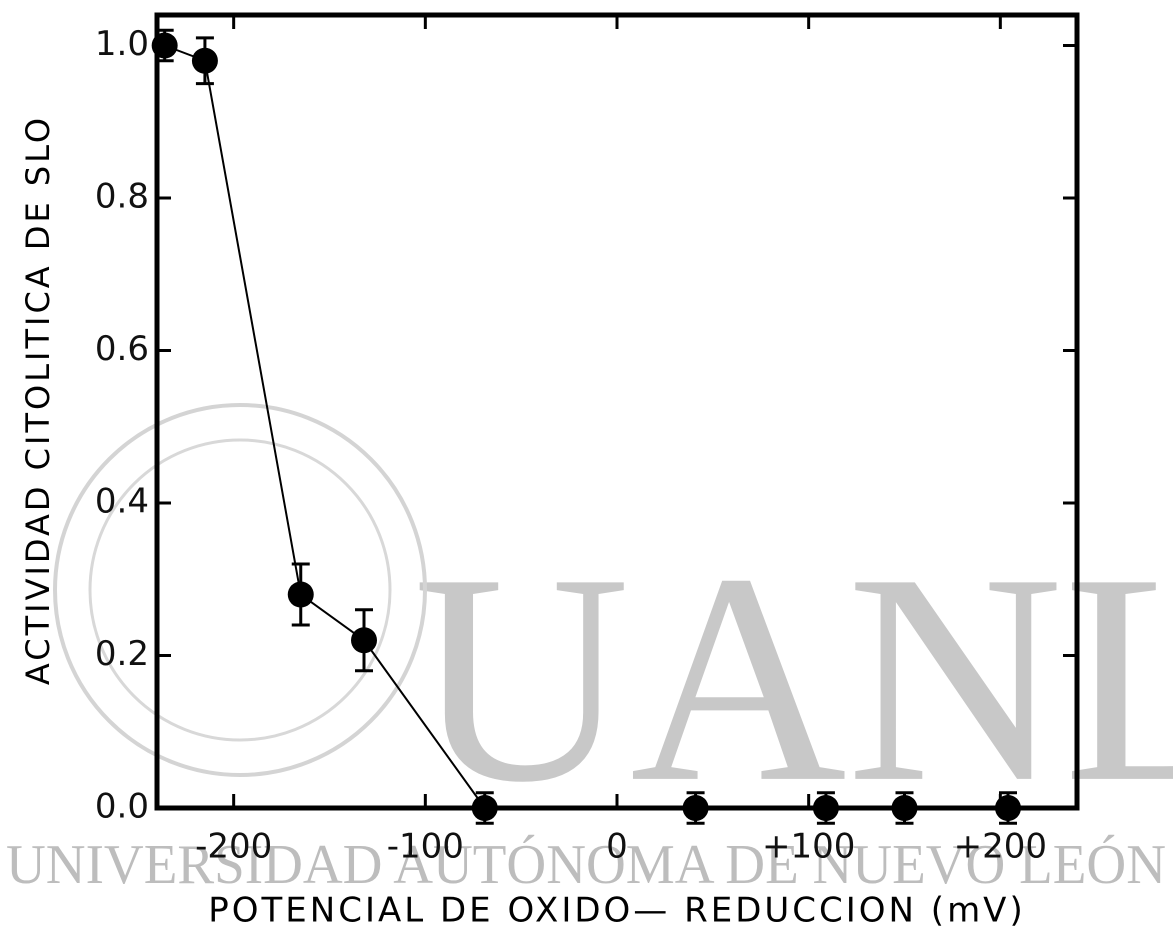  Describe the element at coordinates (122, 502) in the screenshot. I see `y-tick-label: 0.4` at that location.